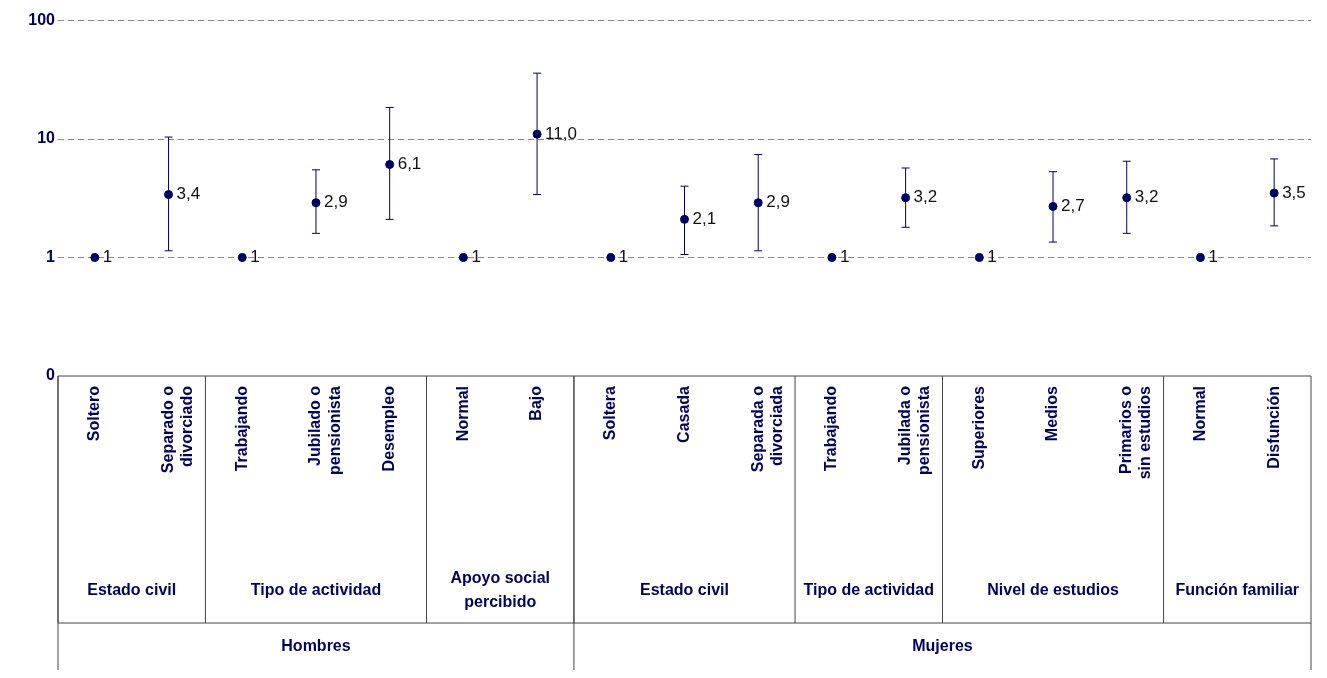 Image resolution: width=1327 pixels, height=678 pixels. What do you see at coordinates (188, 194) in the screenshot?
I see `data-label: 3,4` at bounding box center [188, 194].